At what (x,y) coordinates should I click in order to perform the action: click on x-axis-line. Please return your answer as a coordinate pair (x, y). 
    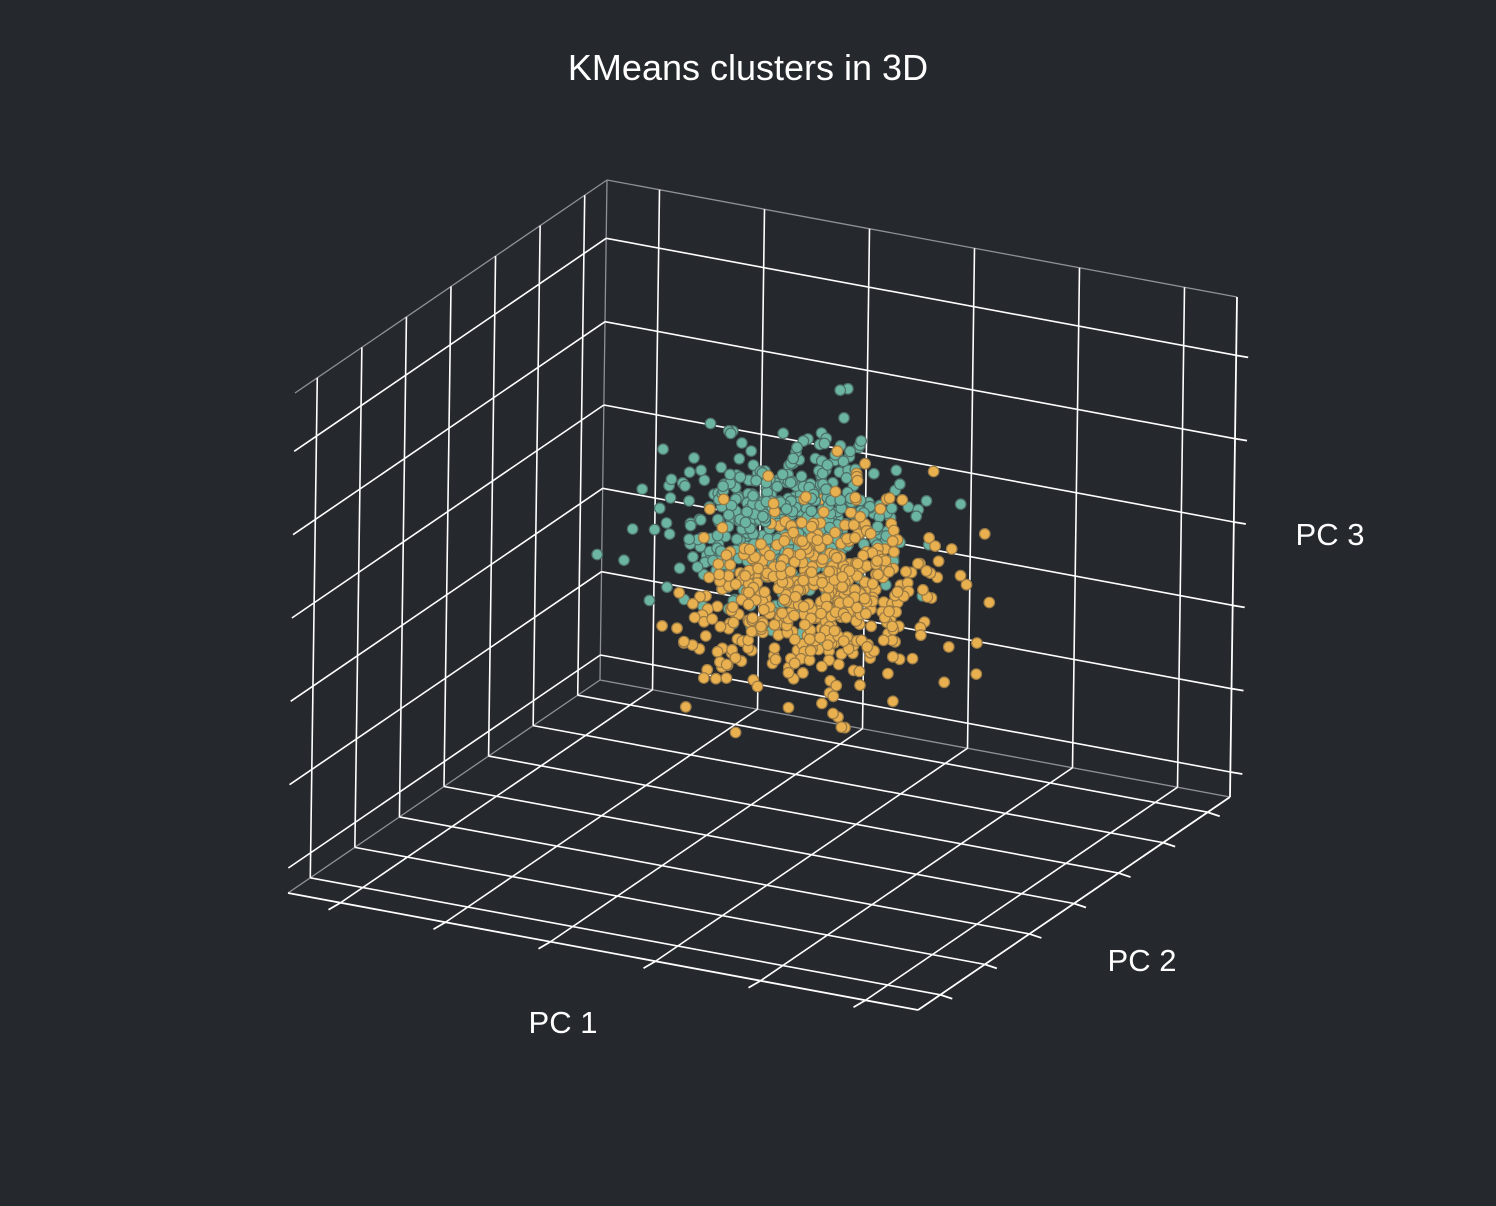
    Looking at the image, I should click on (603, 951).